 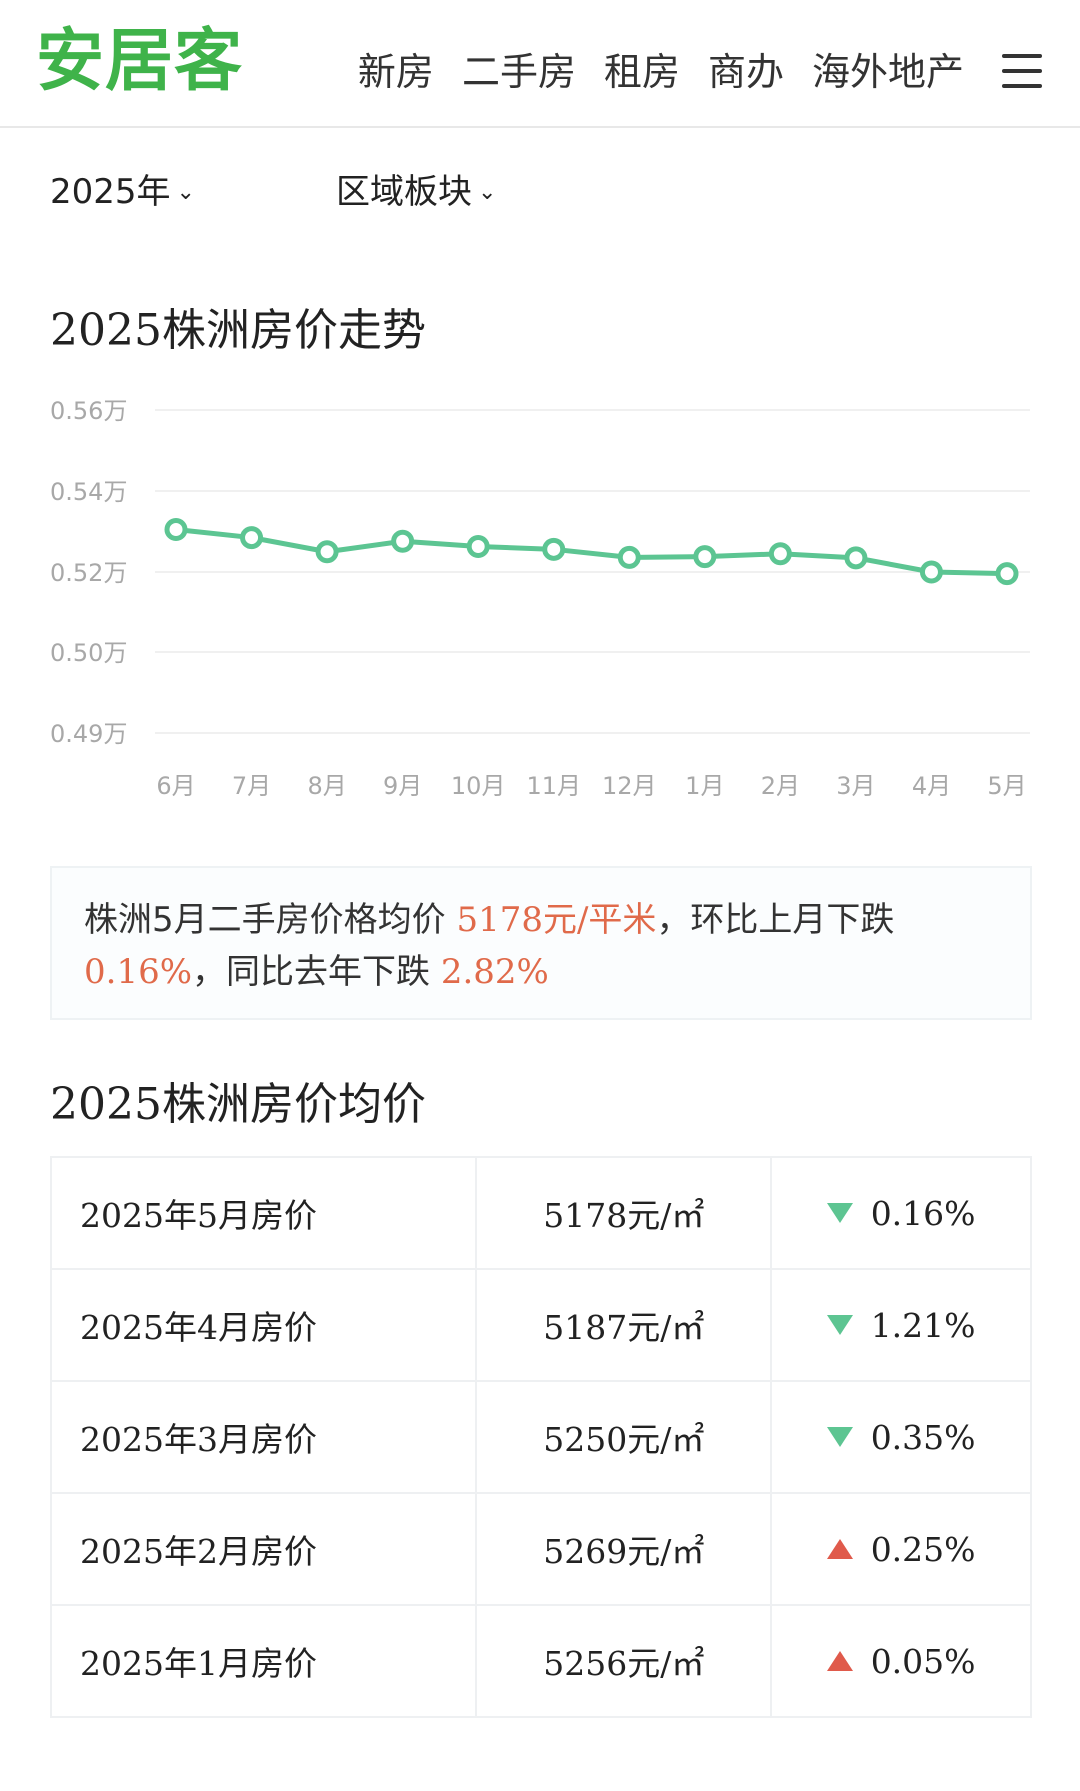 I want to click on x-tick-label: 9月, so click(x=402, y=786).